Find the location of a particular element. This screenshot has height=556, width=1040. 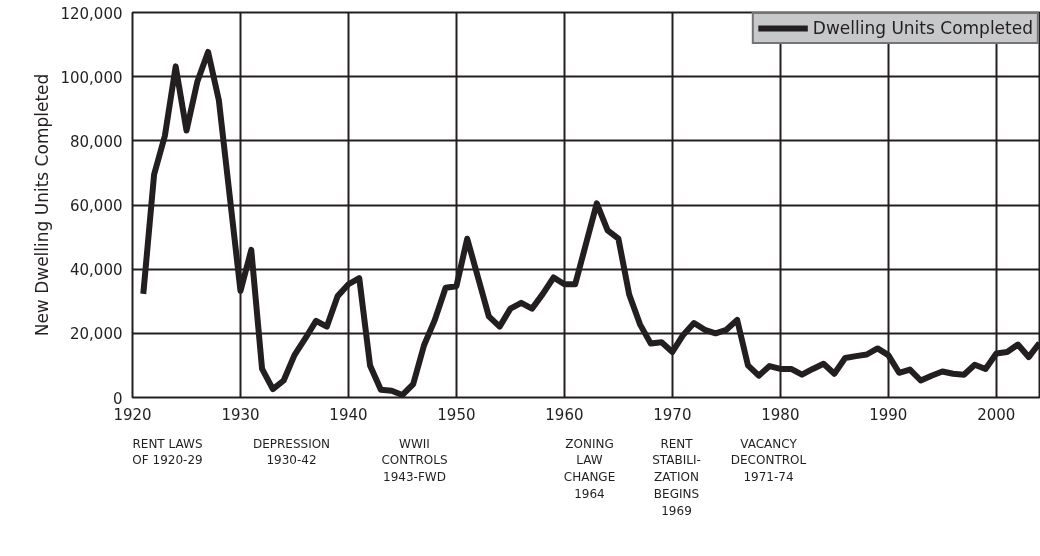

x-tick-label: 1990 is located at coordinates (888, 414).